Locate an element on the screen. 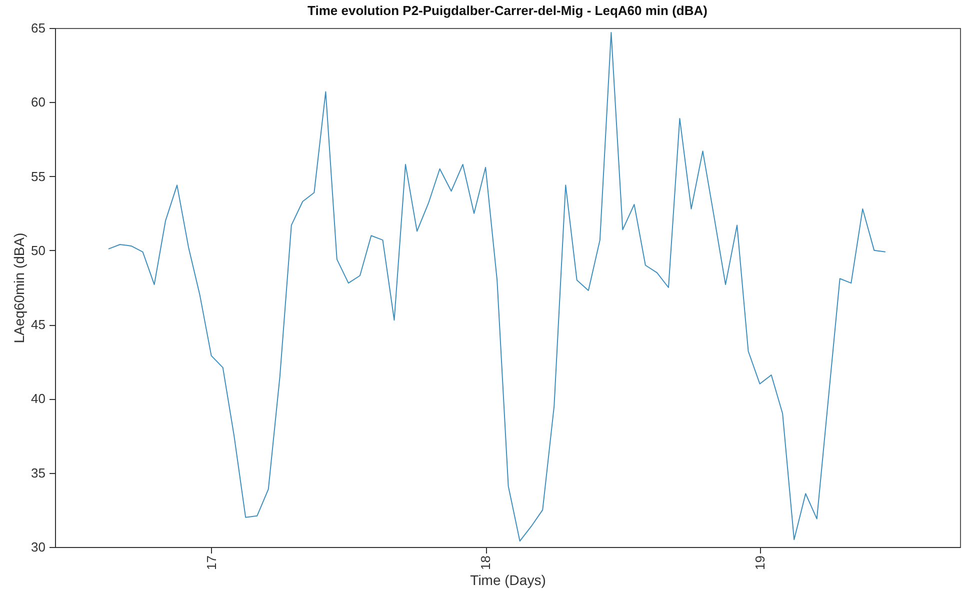  y-tick-label: 50 is located at coordinates (38, 250).